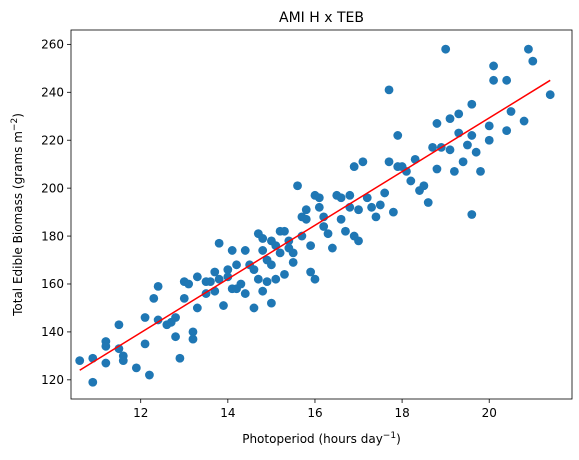 The width and height of the screenshot is (579, 460). Describe the element at coordinates (52, 236) in the screenshot. I see `y-tick-label: 180` at that location.